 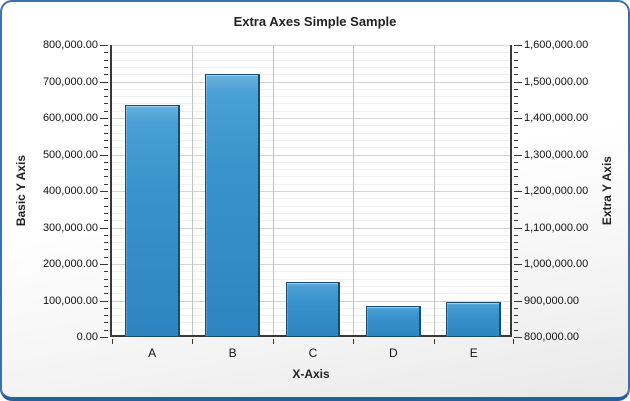 I want to click on bar-a, so click(x=152, y=221).